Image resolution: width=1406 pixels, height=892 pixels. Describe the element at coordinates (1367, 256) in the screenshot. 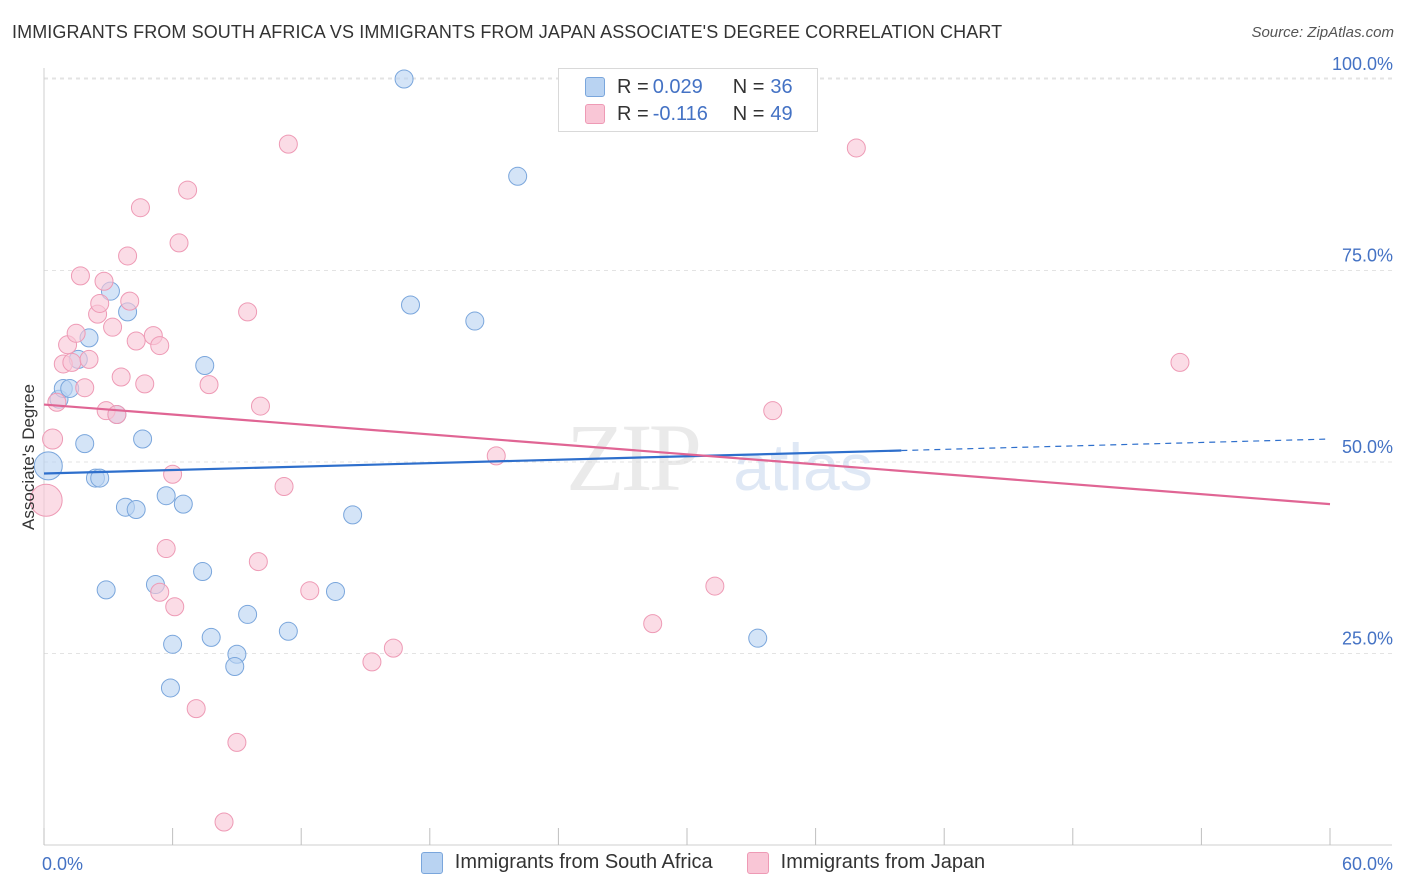

I see `y-tick-label: 75.0%` at that location.